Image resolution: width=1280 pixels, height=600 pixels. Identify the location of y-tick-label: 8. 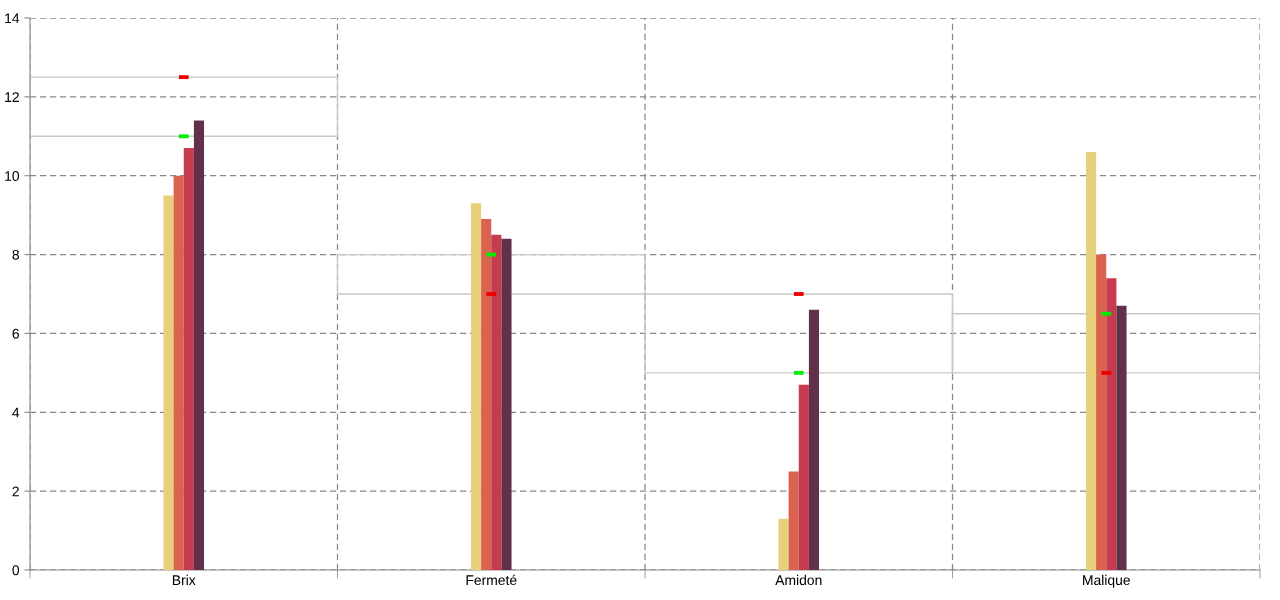
(15, 254).